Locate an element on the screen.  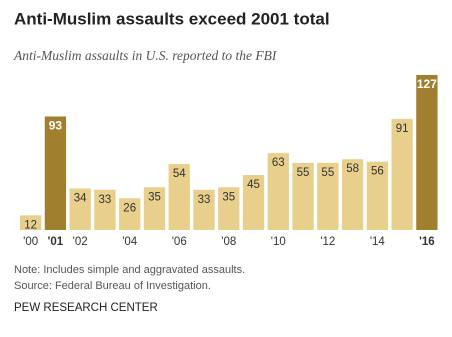
source: PEW RESEARCH CENTER is located at coordinates (86, 308).